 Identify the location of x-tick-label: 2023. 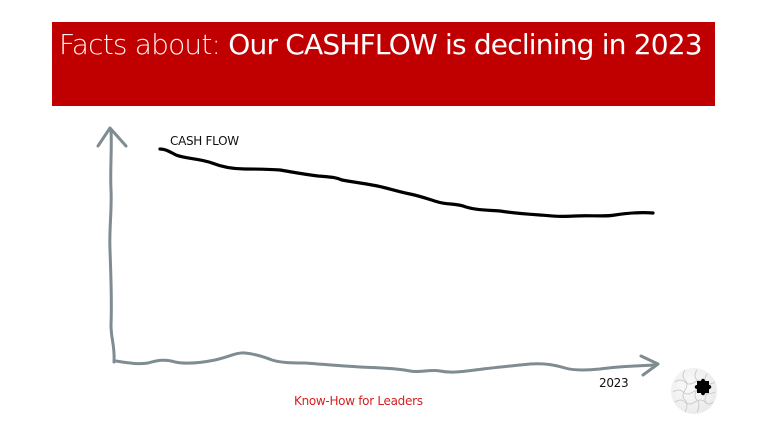
(614, 383).